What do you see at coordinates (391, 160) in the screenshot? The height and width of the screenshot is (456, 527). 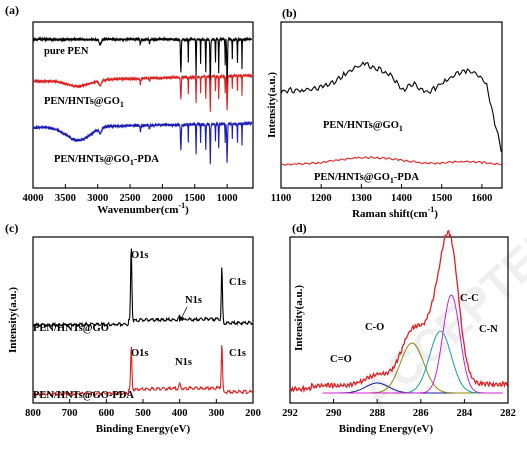 I see `raman-pen-hnts-go1-pda-line` at bounding box center [391, 160].